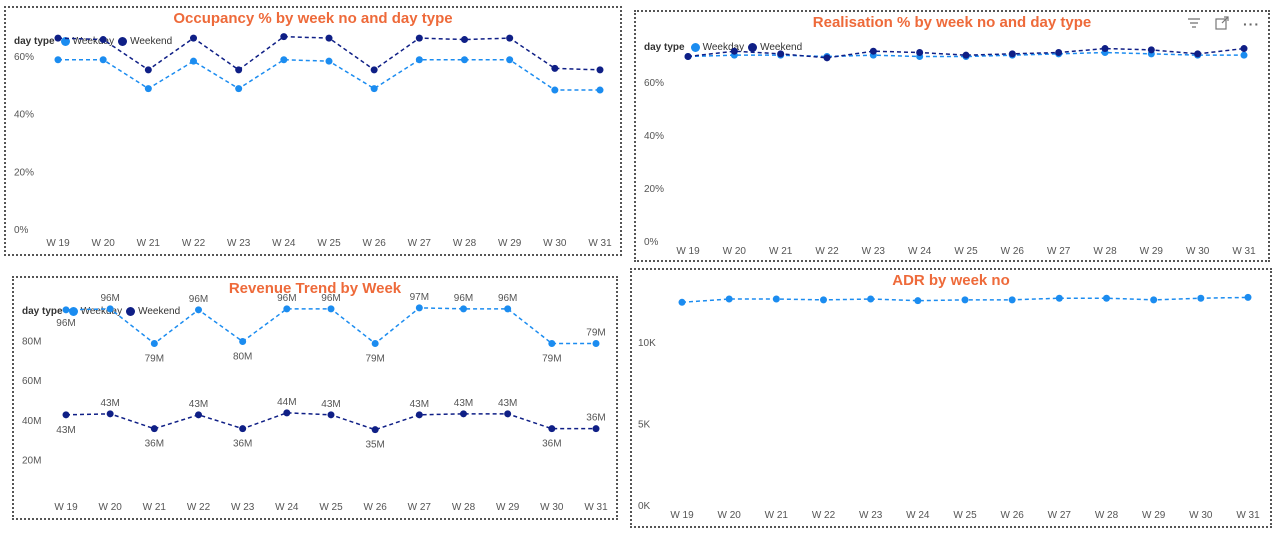 The image size is (1280, 533). I want to click on more-options-icon: ···, so click(1251, 24).